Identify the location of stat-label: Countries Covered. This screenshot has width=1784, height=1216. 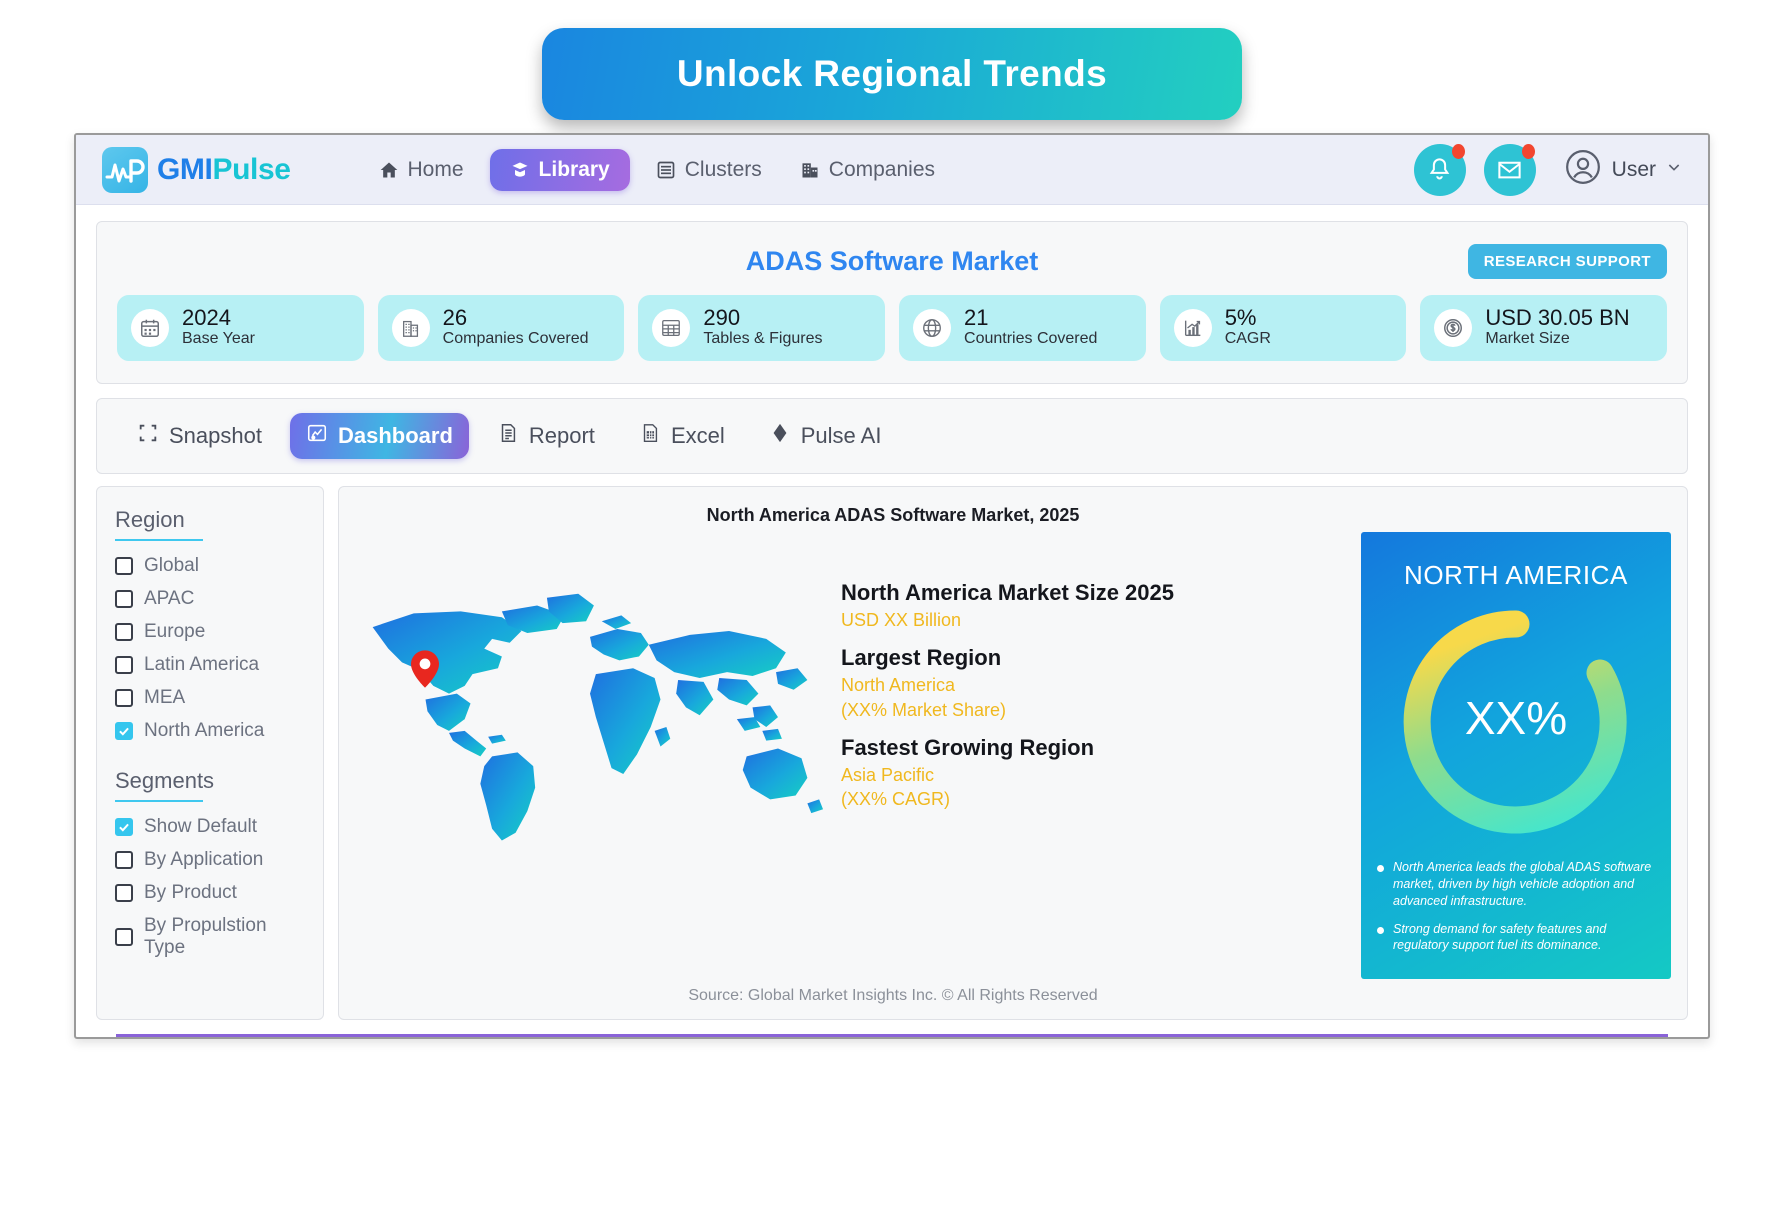
(1031, 339).